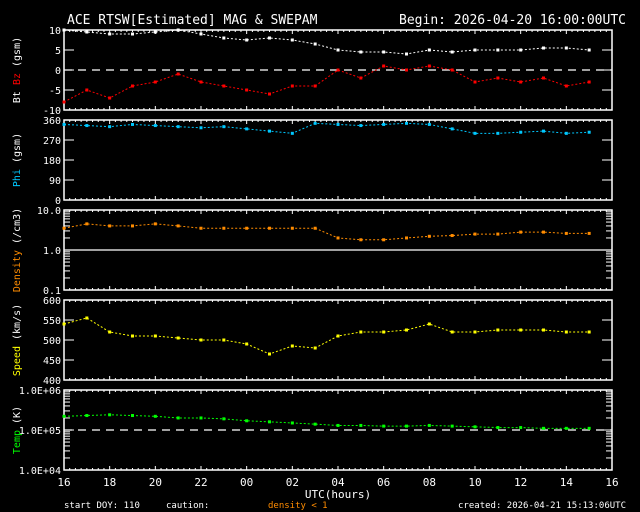 The width and height of the screenshot is (640, 512). Describe the element at coordinates (200, 482) in the screenshot. I see `x-tick-label: 22` at that location.